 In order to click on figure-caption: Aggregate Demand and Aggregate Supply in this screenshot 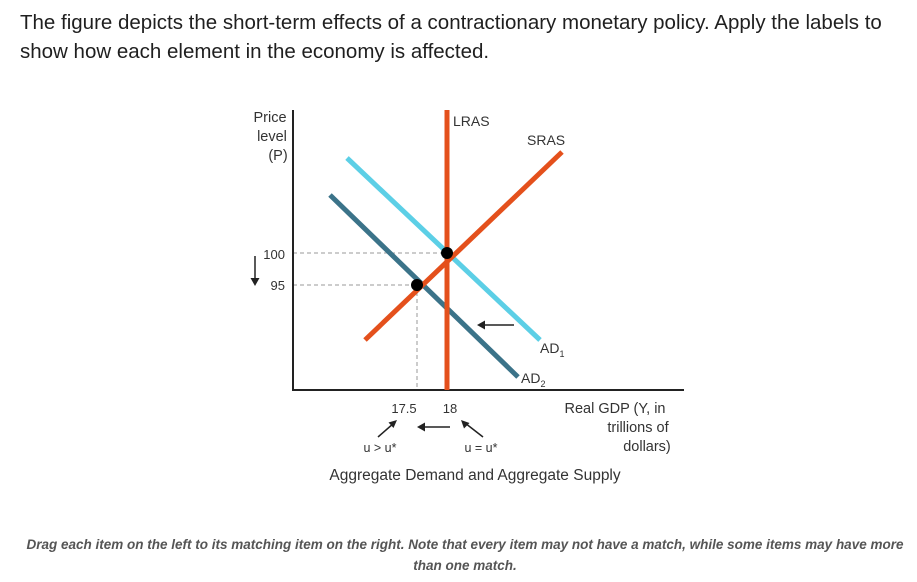, I will do `click(475, 475)`.